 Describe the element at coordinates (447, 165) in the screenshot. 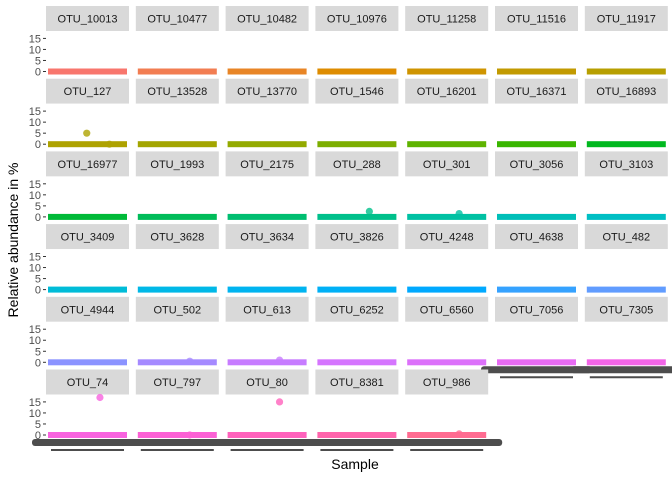

I see `facet-label: OTU_301` at that location.